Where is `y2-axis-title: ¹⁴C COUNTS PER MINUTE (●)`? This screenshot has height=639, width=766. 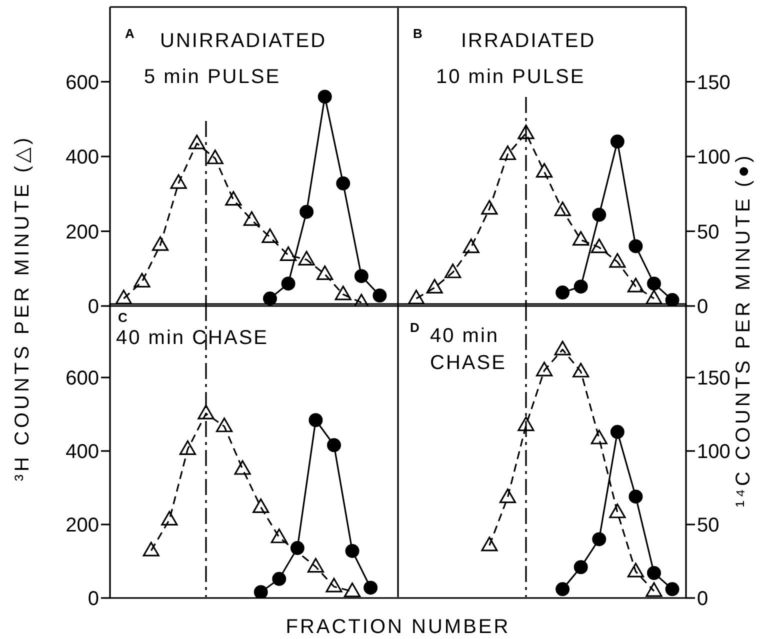 y2-axis-title: ¹⁴C COUNTS PER MINUTE (●) is located at coordinates (744, 330).